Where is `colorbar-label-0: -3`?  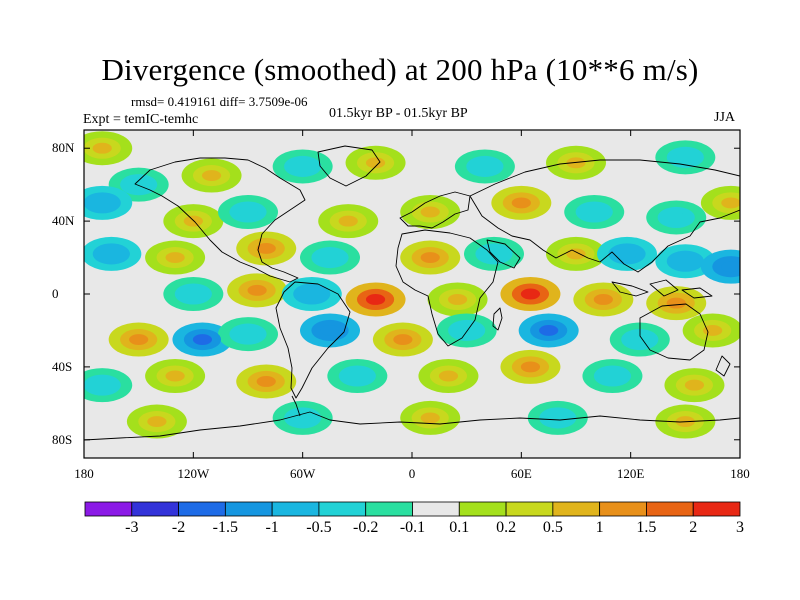 colorbar-label-0: -3 is located at coordinates (132, 527).